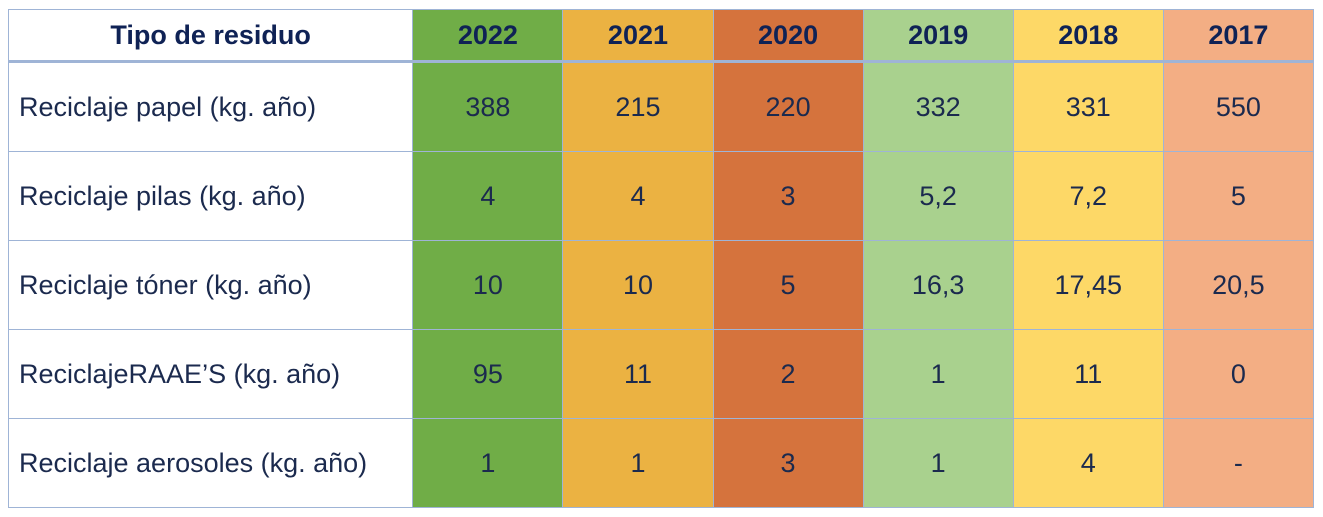 This screenshot has height=517, width=1323. What do you see at coordinates (488, 36) in the screenshot?
I see `header-year-2022: 2022` at bounding box center [488, 36].